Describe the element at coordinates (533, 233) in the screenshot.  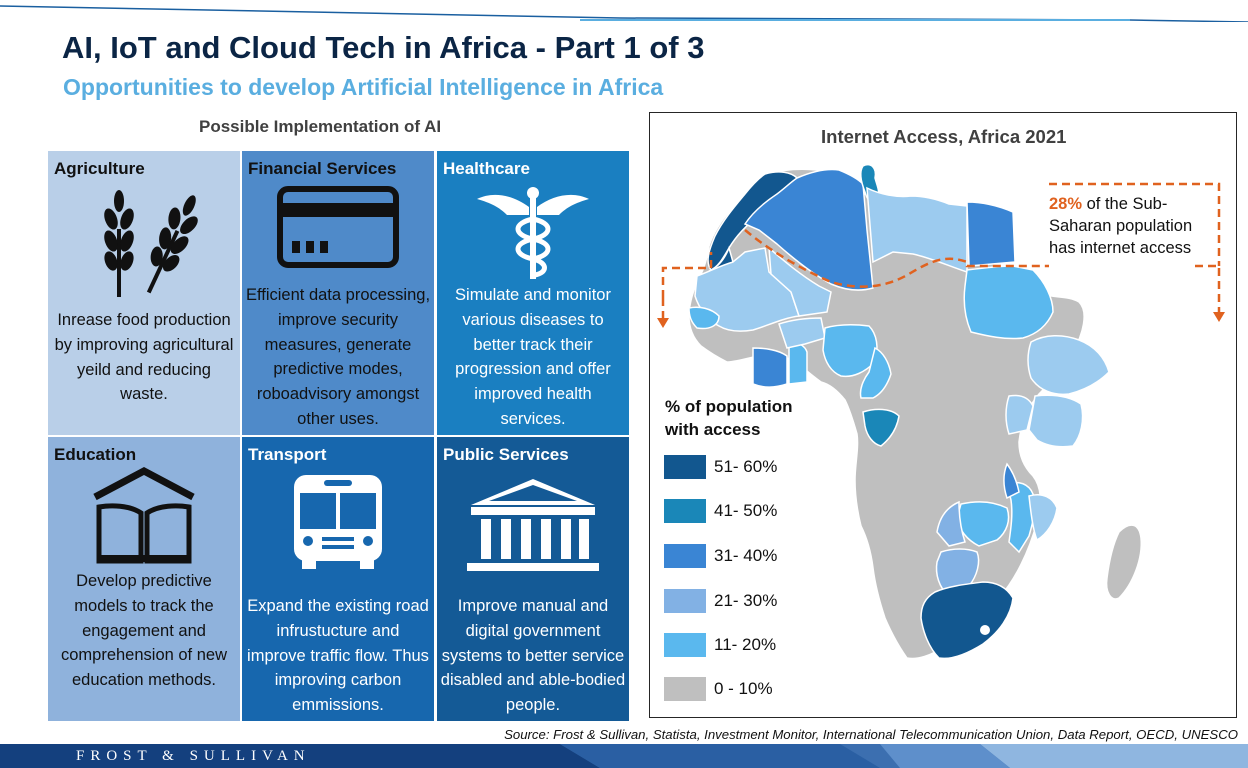
I see `caduceus-icon` at that location.